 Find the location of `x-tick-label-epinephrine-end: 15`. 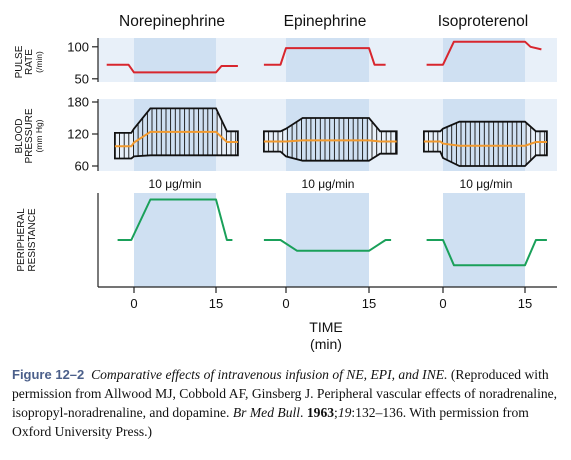

x-tick-label-epinephrine-end: 15 is located at coordinates (369, 303).